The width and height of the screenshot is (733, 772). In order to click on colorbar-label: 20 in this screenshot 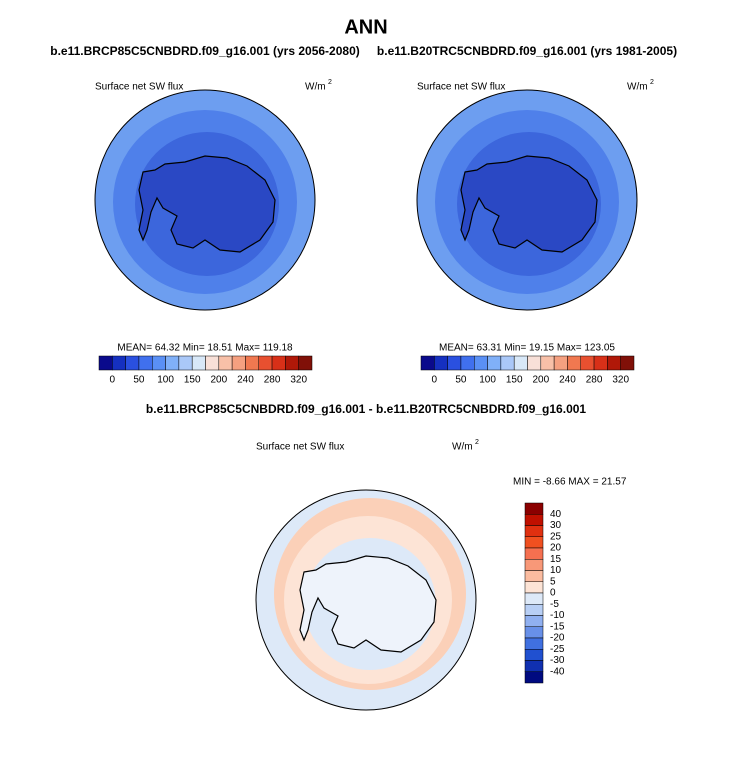, I will do `click(556, 548)`.